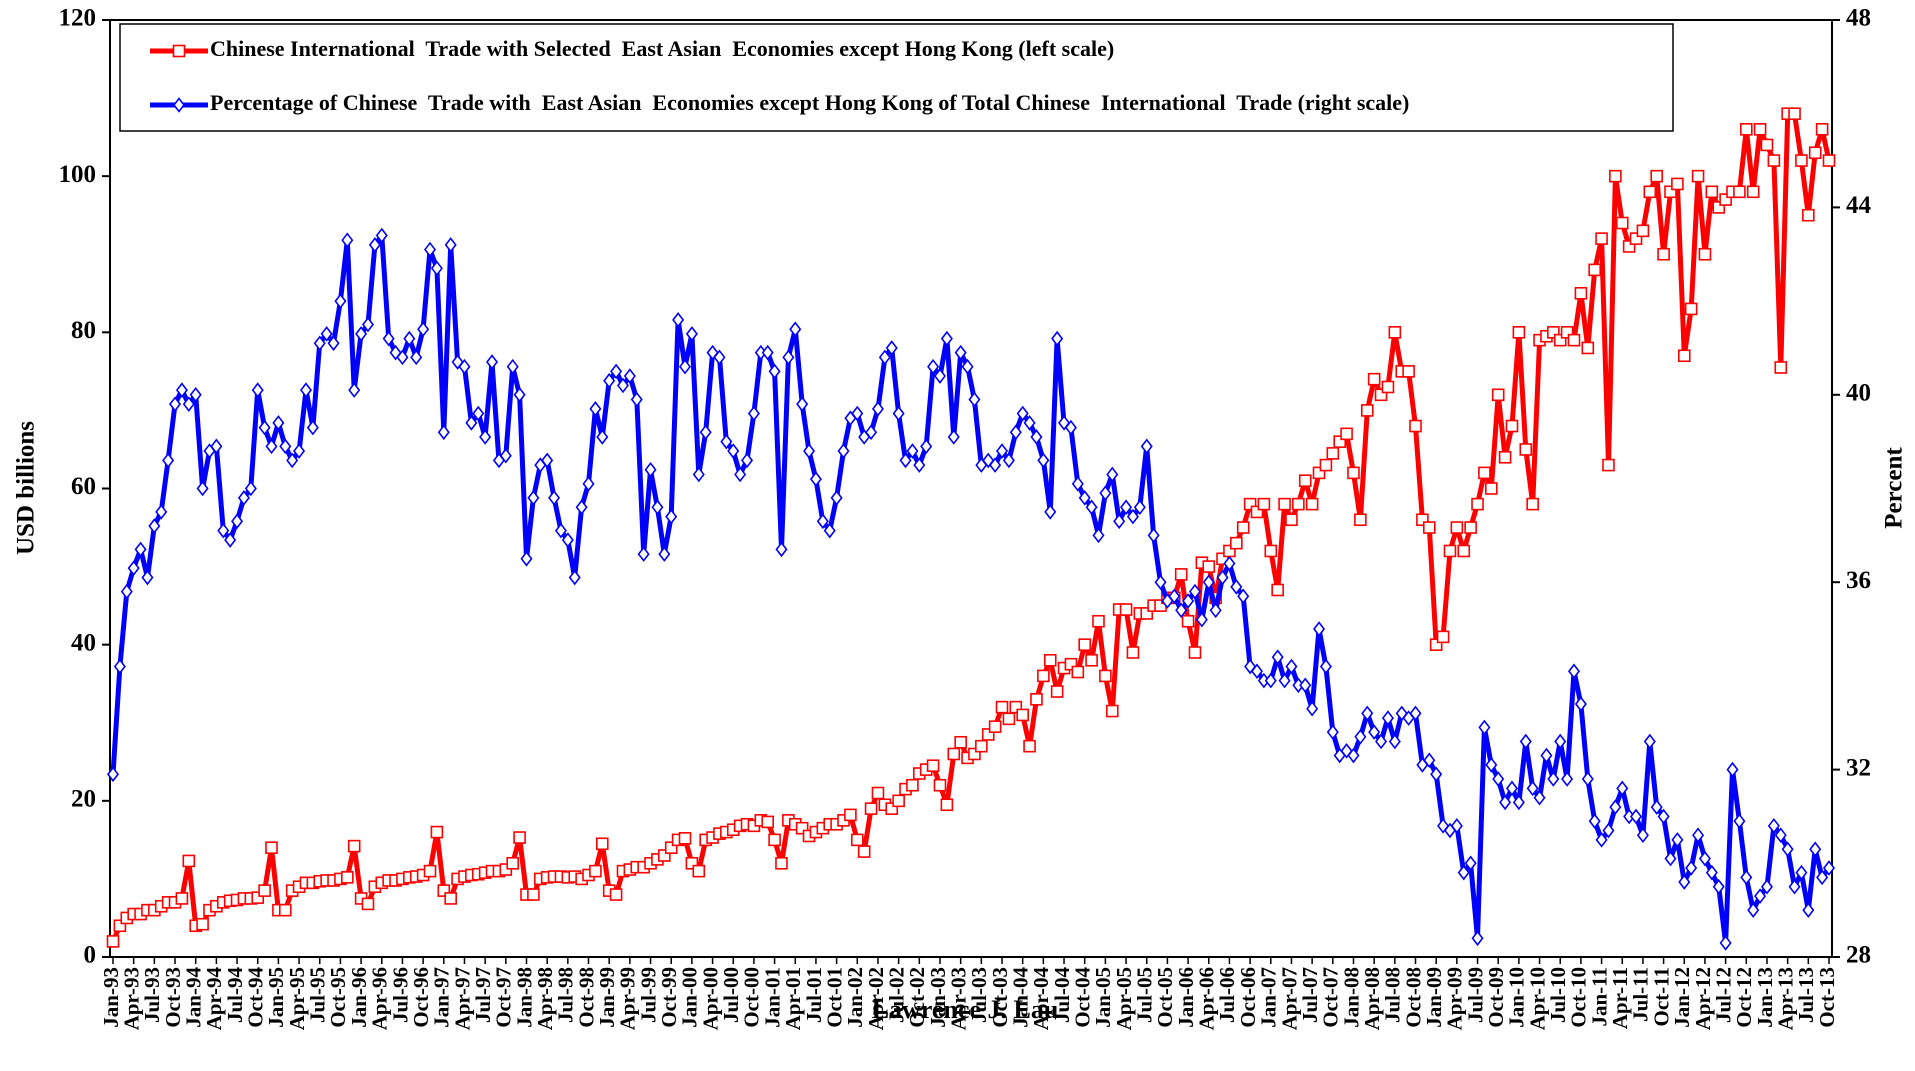  I want to click on x-tick-label: Jan-05, so click(1103, 997).